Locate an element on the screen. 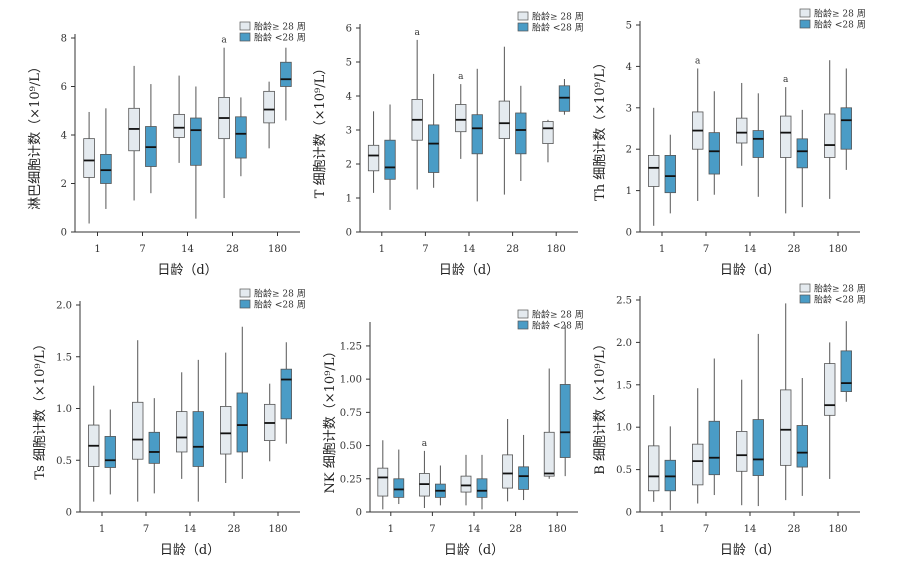  y-tick-label: 1 is located at coordinates (349, 199).